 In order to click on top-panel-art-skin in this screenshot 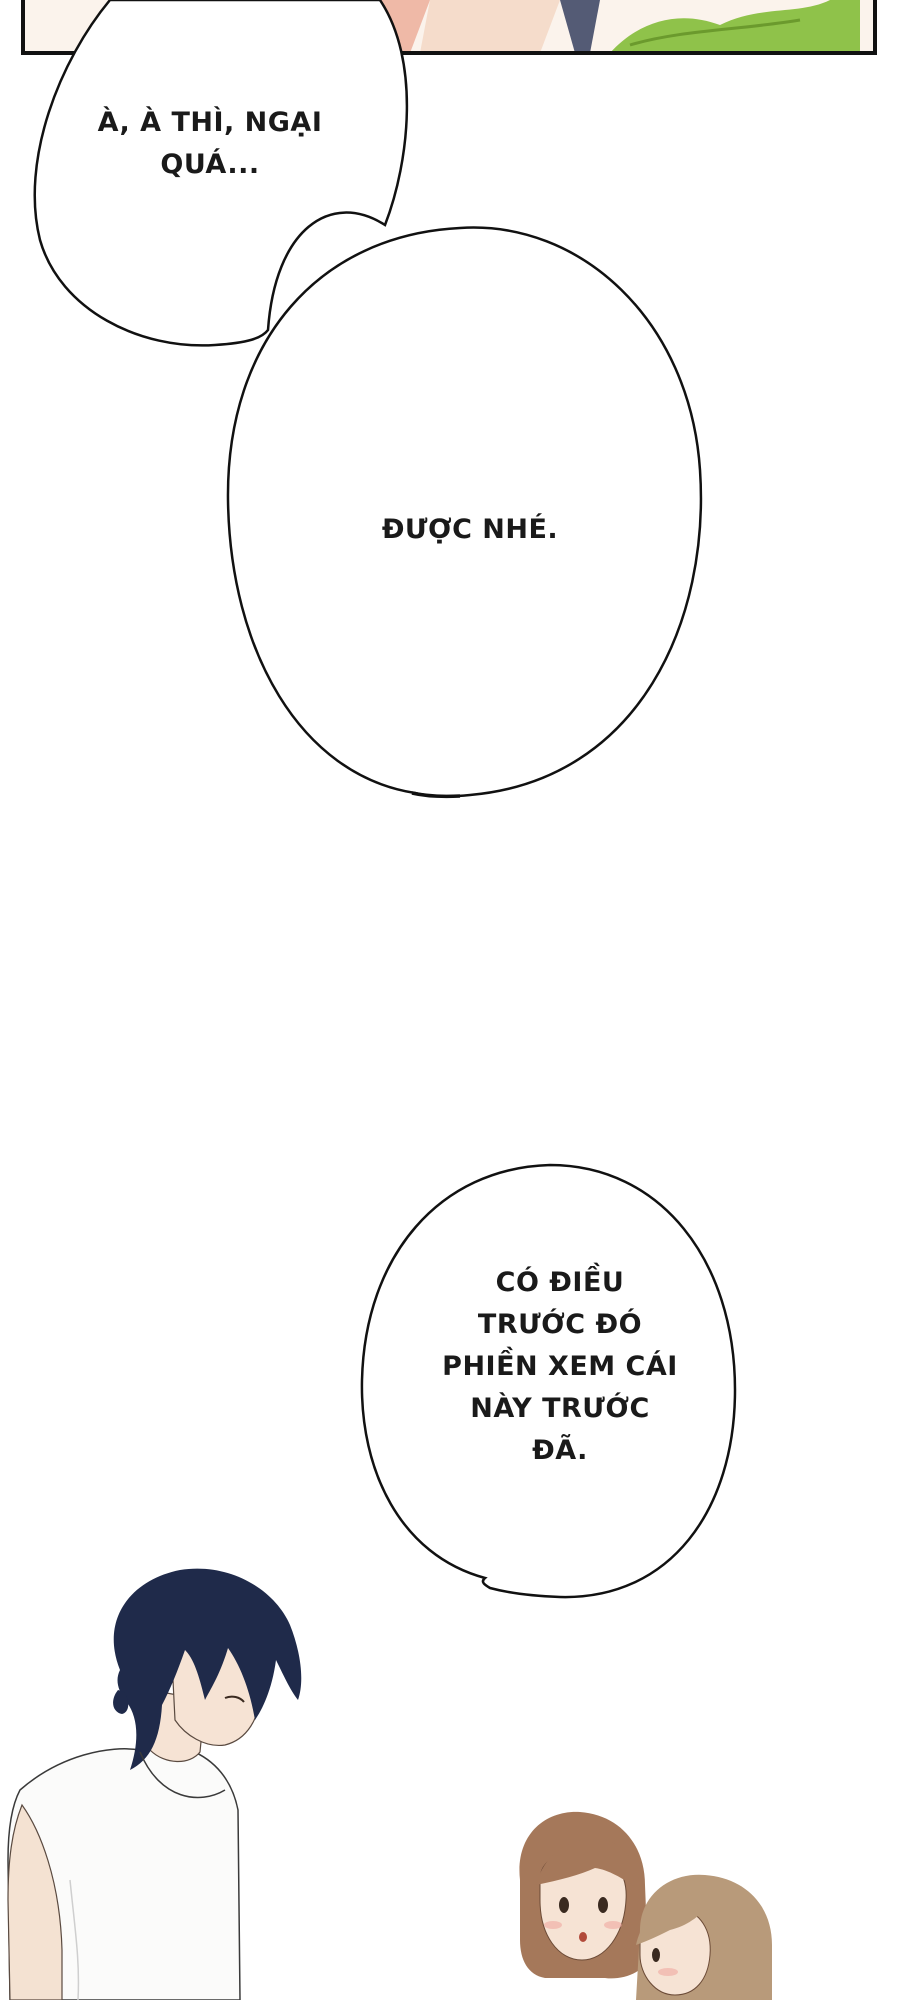, I will do `click(490, 26)`.